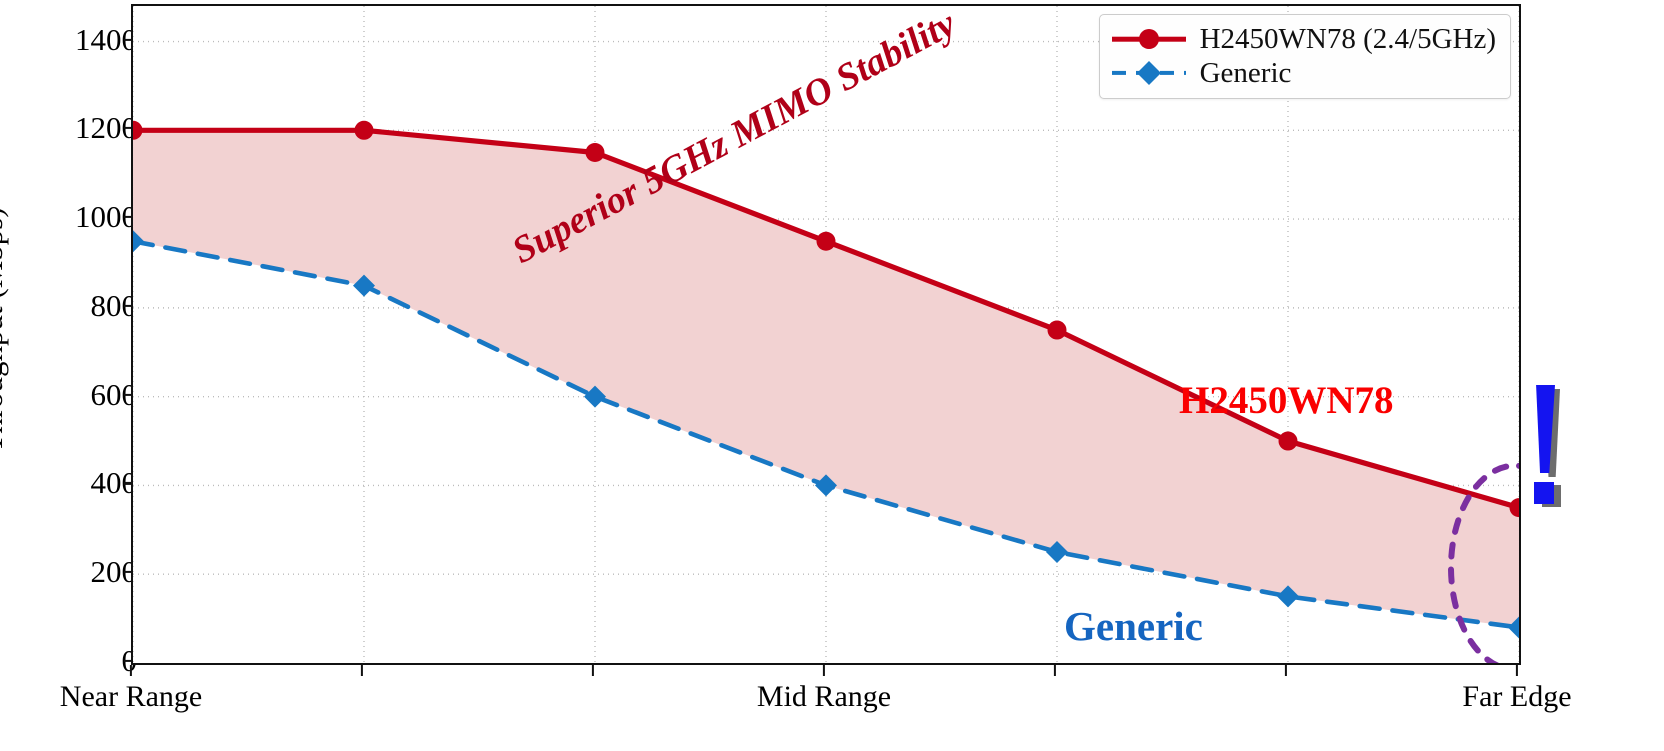 This screenshot has width=1664, height=751. I want to click on legend-swatch-line-dashed, so click(1148, 73).